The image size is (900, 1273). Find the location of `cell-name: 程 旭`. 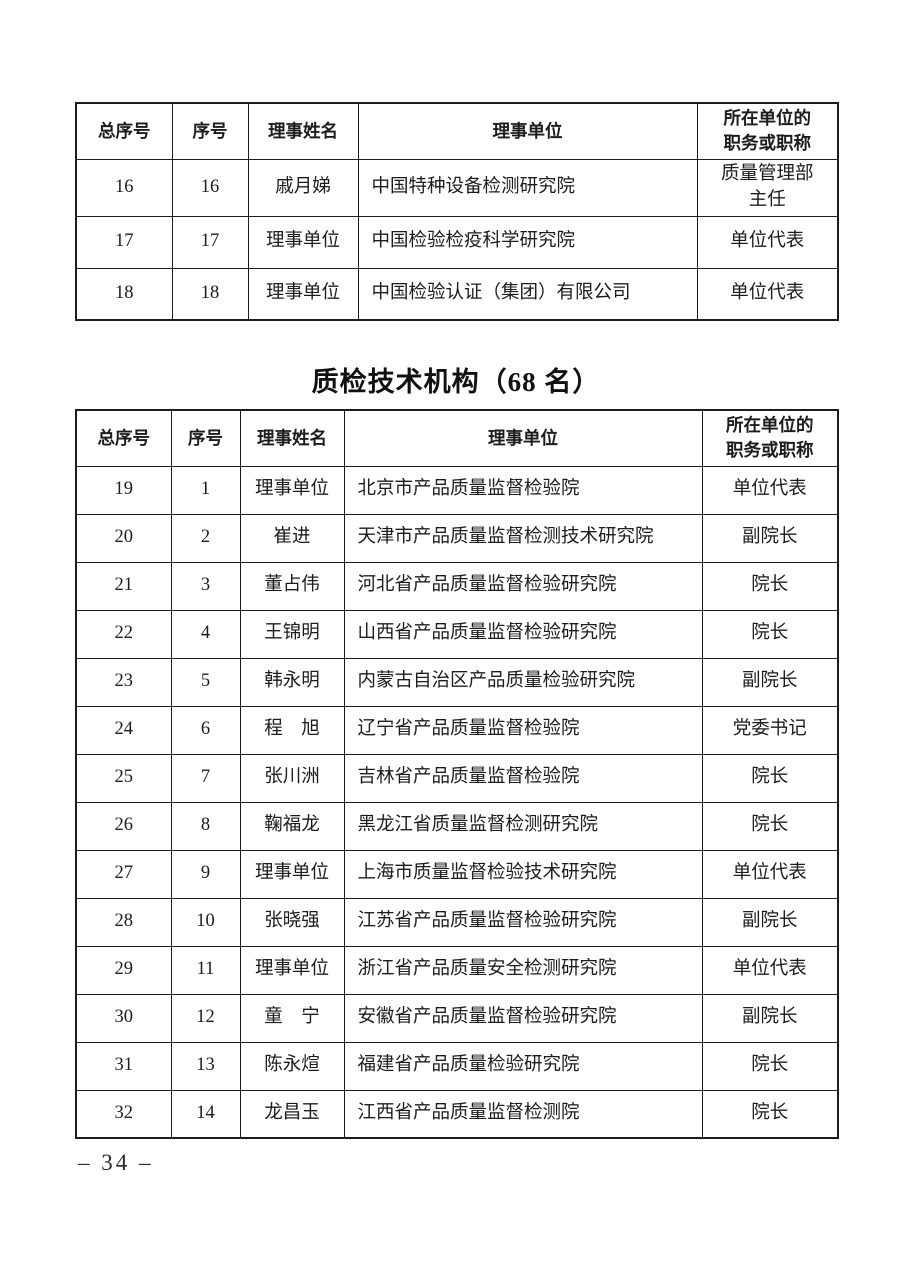

cell-name: 程 旭 is located at coordinates (292, 730).